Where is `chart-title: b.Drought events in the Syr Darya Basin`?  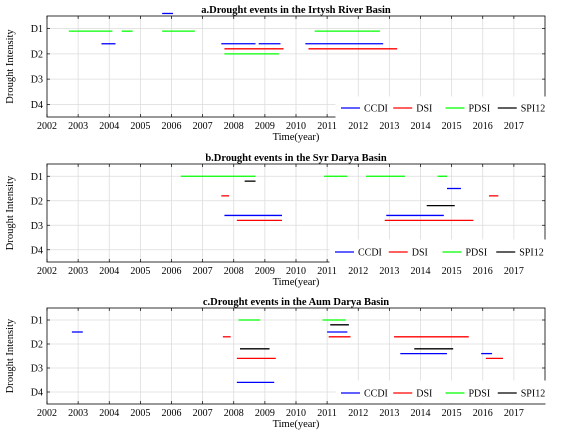 chart-title: b.Drought events in the Syr Darya Basin is located at coordinates (296, 158).